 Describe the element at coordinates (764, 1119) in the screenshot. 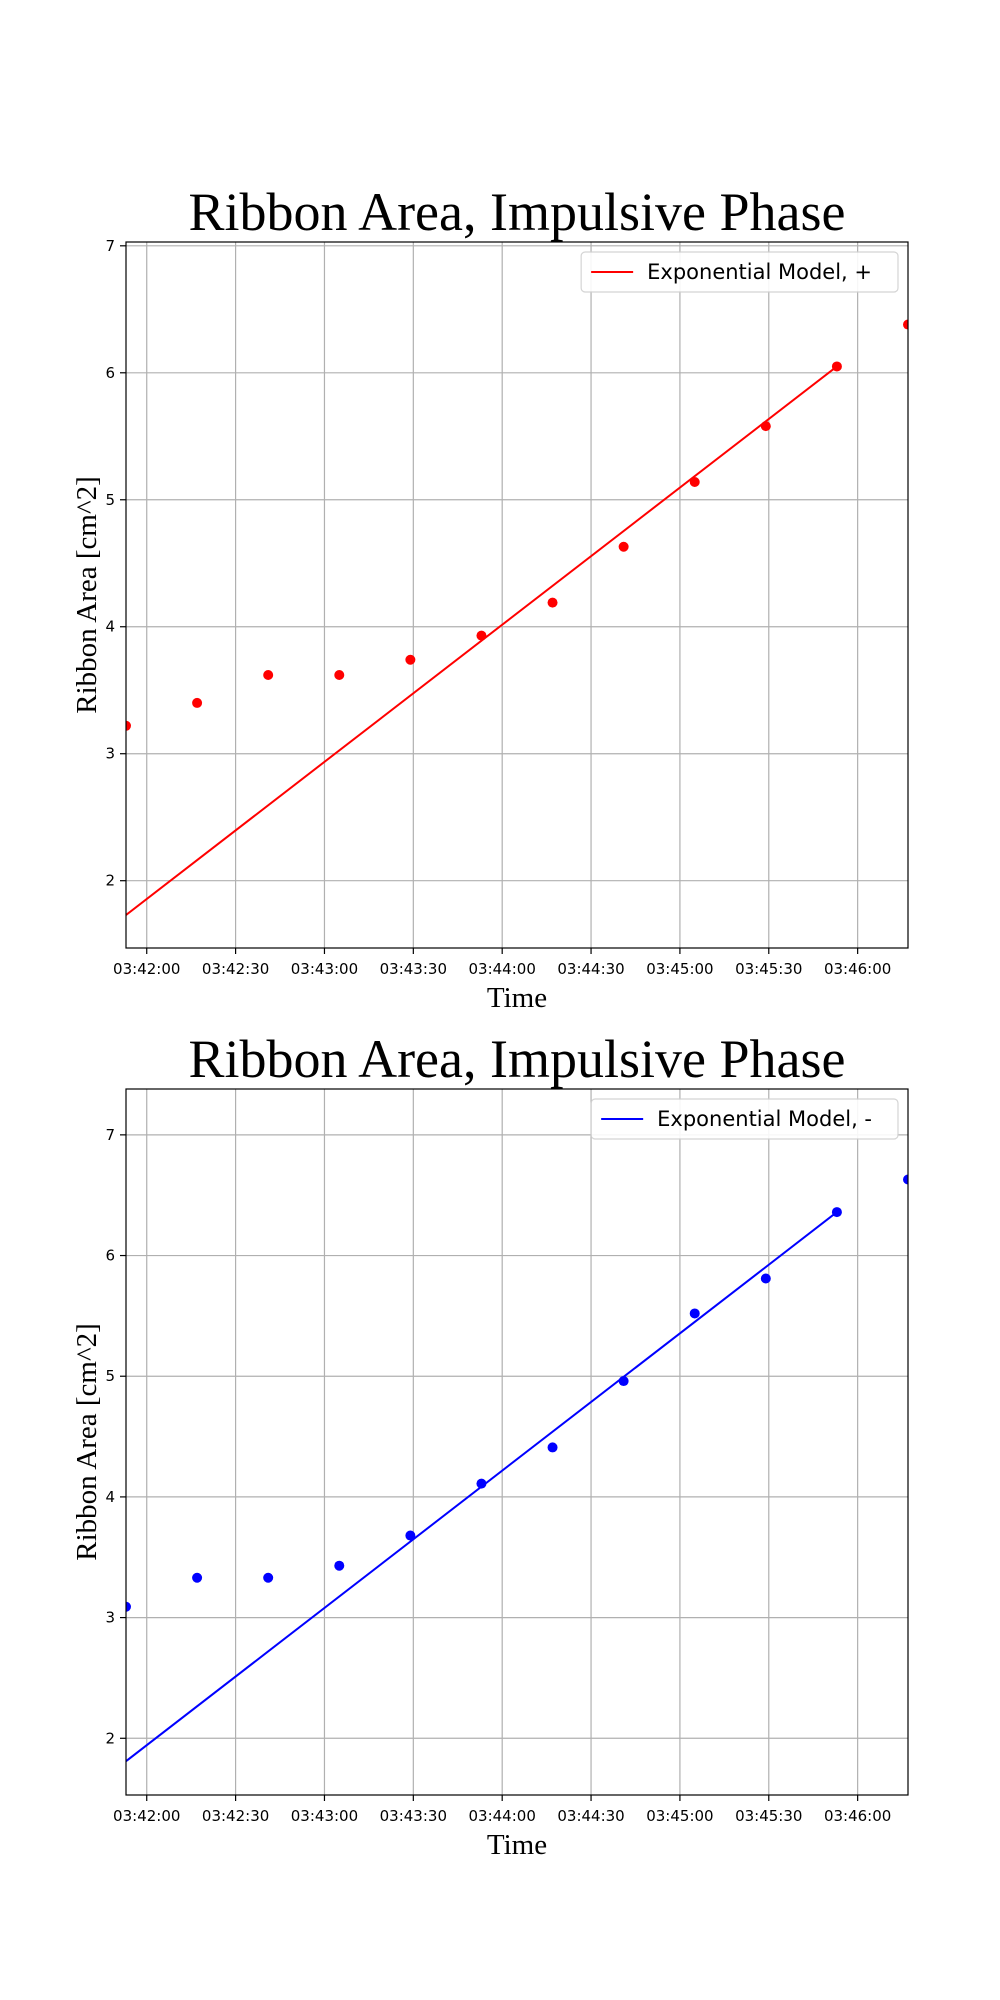

I see `legend-label: Exponential Model, -` at that location.